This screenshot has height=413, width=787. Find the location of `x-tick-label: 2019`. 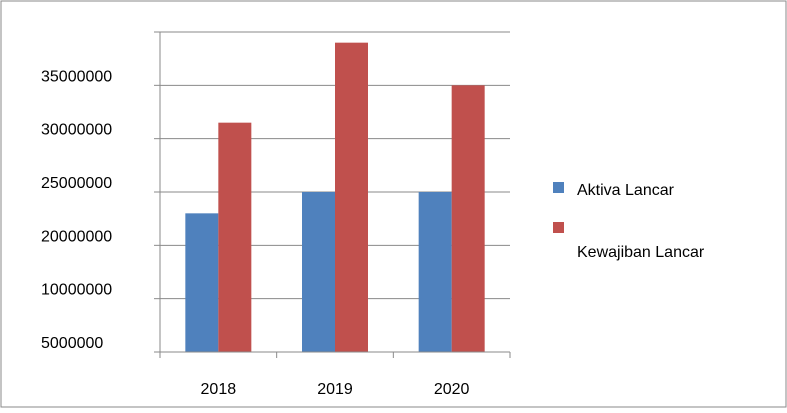

x-tick-label: 2019 is located at coordinates (335, 389).